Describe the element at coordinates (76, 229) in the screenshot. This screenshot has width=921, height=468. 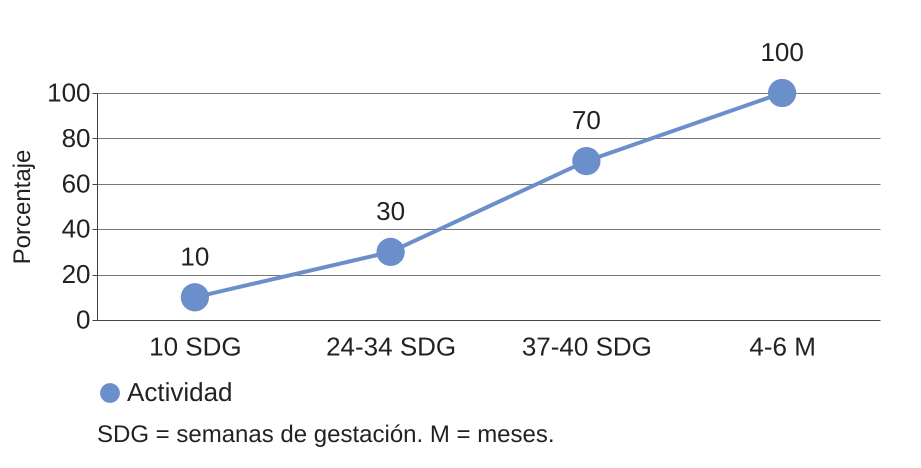
I see `y-tick-label: 40` at that location.